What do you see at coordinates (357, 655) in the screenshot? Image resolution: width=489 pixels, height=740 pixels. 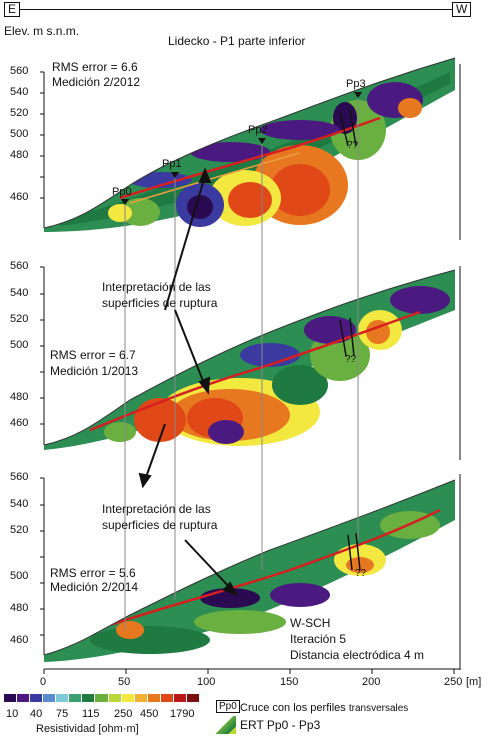 I see `p3-spacing: Distancia electródica 4 m` at bounding box center [357, 655].